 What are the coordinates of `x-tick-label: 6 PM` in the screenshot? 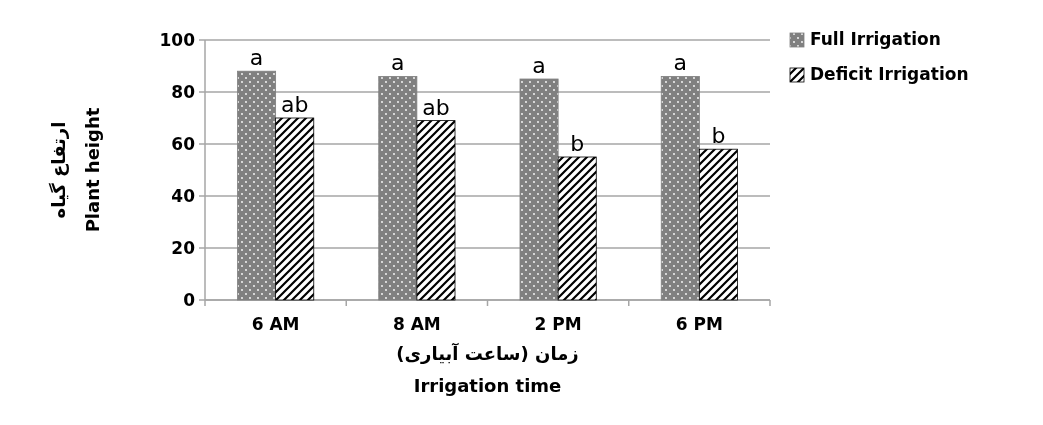 It's located at (699, 324).